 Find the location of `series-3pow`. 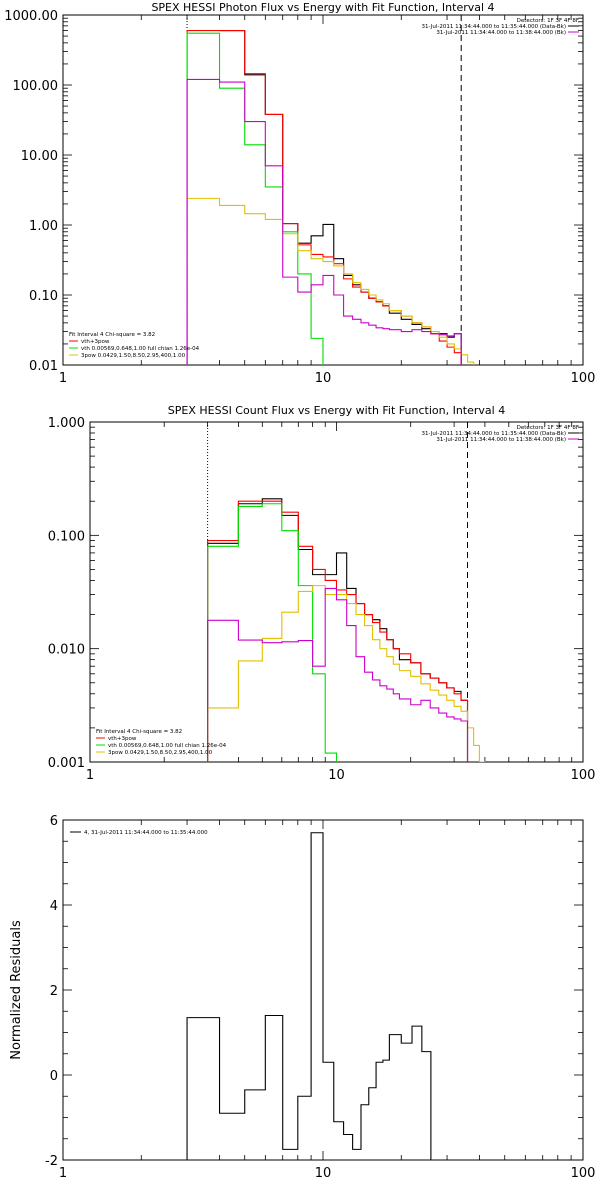

series-3pow is located at coordinates (346, 673).